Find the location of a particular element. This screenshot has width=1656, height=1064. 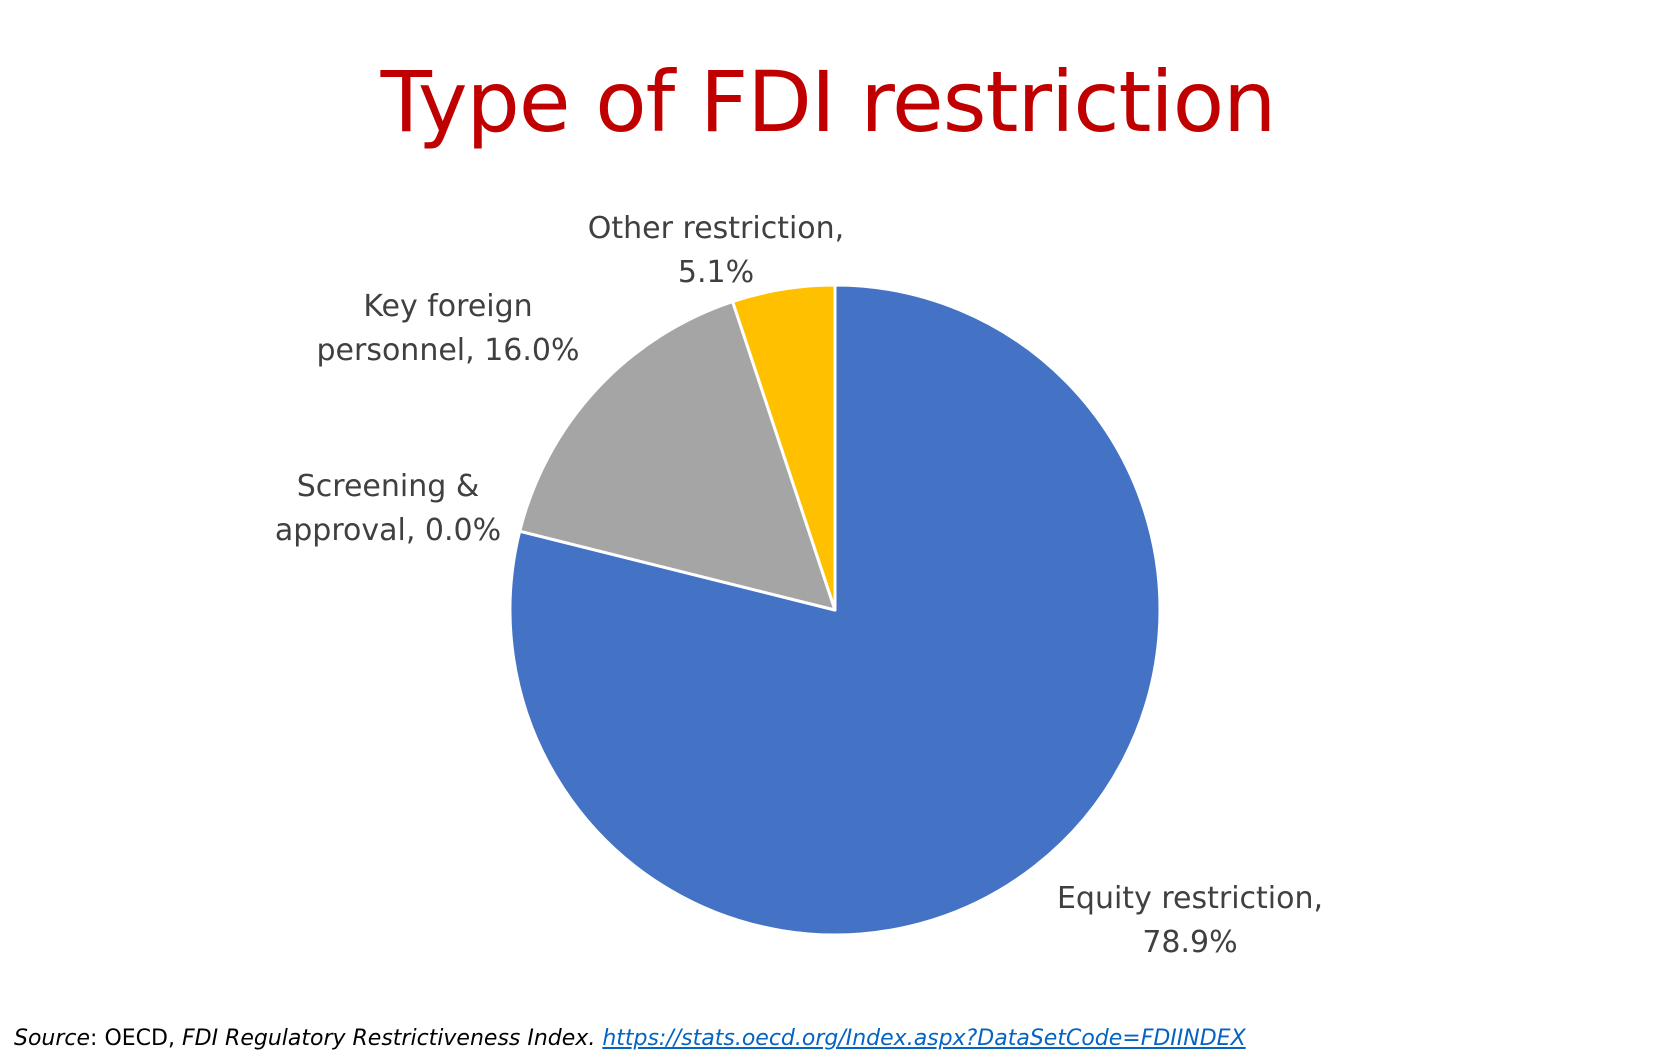

source-label: Source is located at coordinates (52, 1038).